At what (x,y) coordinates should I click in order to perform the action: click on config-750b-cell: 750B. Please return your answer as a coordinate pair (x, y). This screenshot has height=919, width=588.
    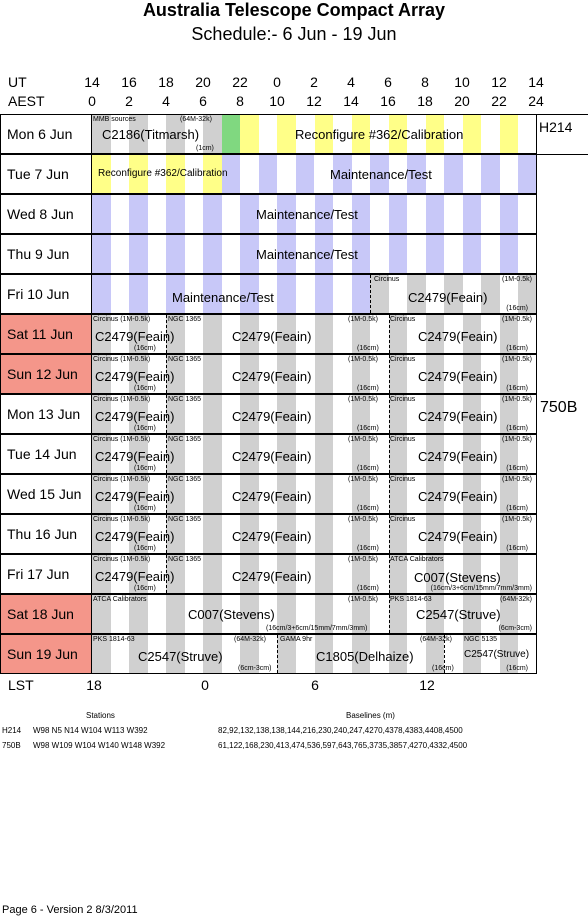
    Looking at the image, I should click on (562, 413).